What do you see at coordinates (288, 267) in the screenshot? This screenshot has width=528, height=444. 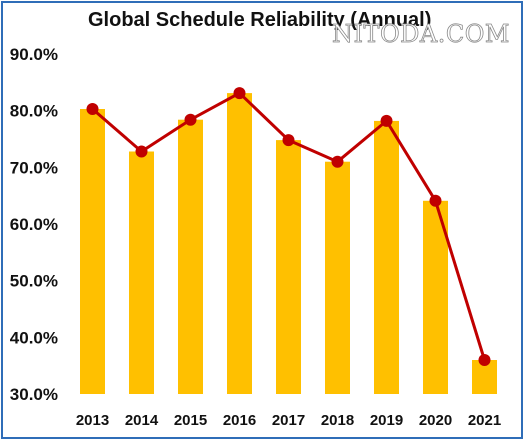 I see `bar-2017` at bounding box center [288, 267].